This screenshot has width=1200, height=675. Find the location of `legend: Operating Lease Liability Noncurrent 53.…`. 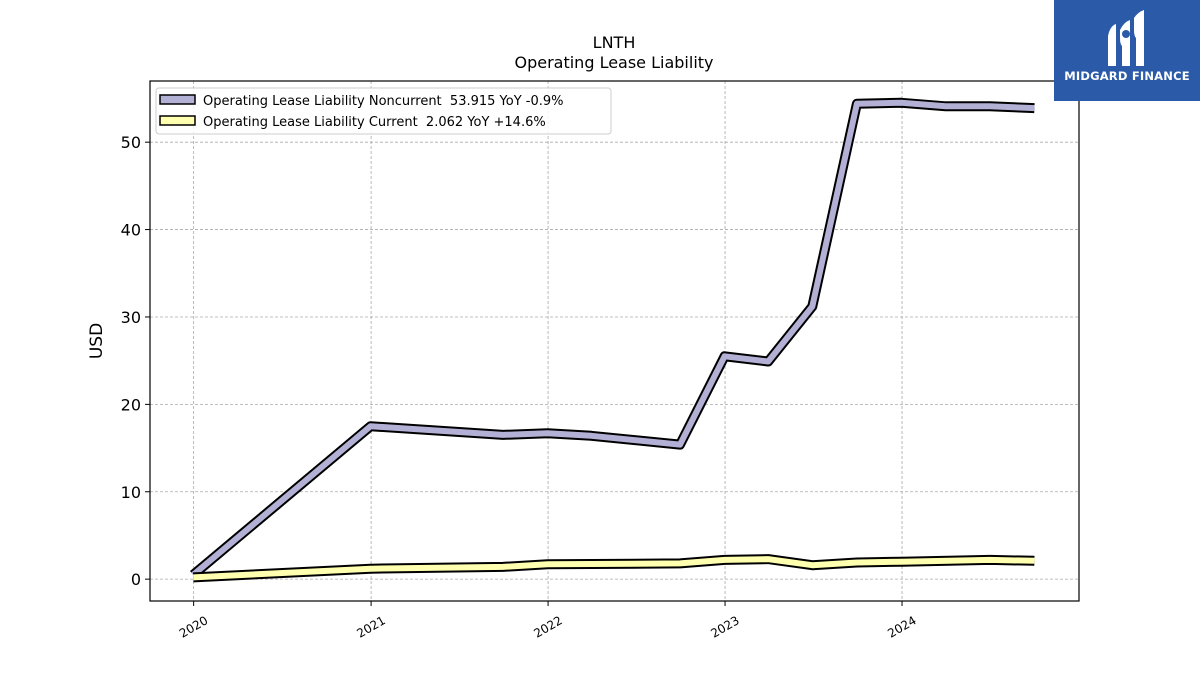

legend: Operating Lease Liability Noncurrent 53.… is located at coordinates (383, 111).